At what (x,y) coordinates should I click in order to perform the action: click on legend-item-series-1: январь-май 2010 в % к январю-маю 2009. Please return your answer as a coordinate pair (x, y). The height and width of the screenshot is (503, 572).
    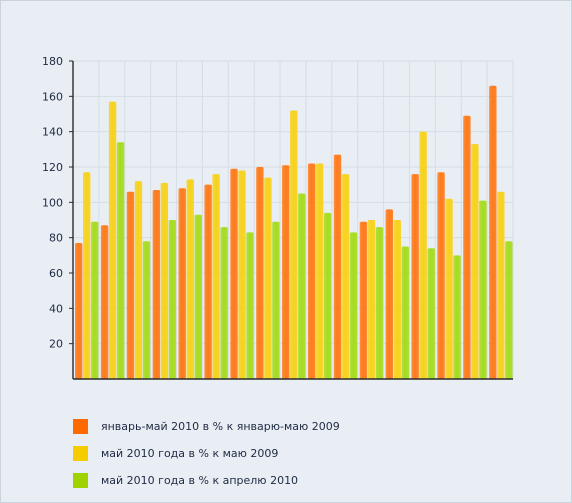
    Looking at the image, I should click on (206, 426).